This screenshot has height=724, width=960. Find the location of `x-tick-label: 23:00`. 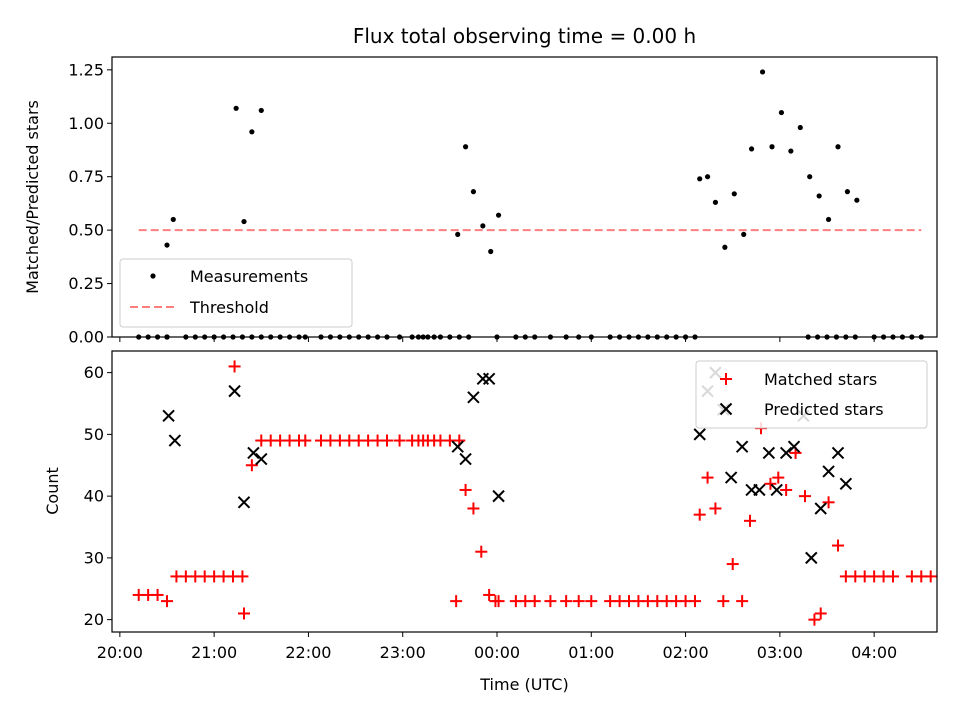

x-tick-label: 23:00 is located at coordinates (403, 652).